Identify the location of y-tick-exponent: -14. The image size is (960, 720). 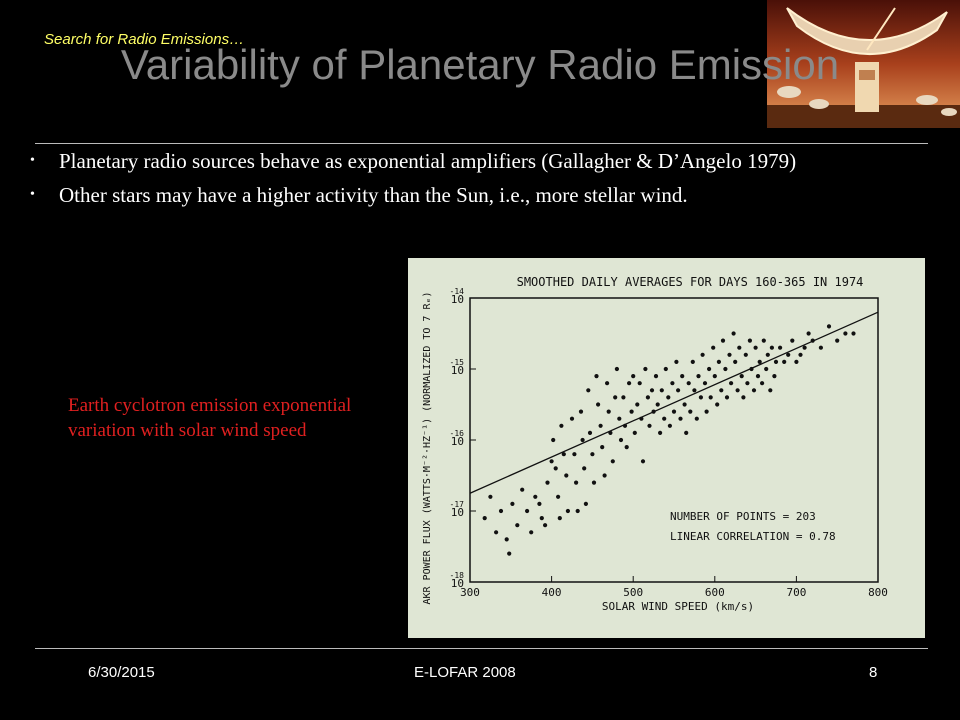
(457, 291).